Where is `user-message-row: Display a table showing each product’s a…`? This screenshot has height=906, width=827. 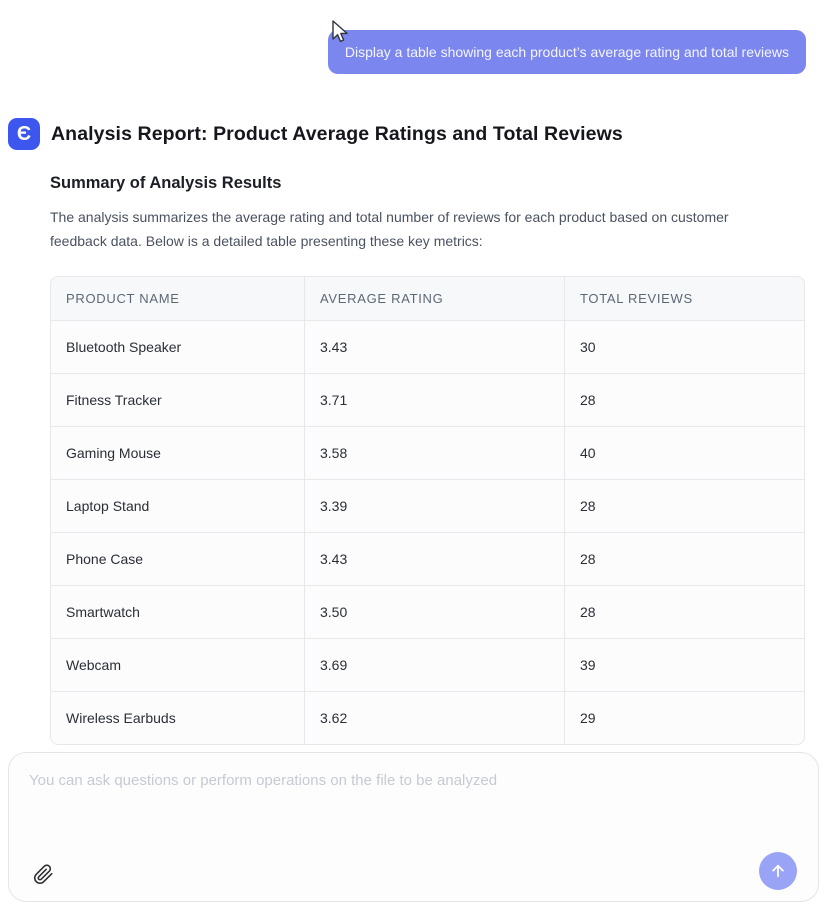
user-message-row: Display a table showing each product’s a… is located at coordinates (566, 52).